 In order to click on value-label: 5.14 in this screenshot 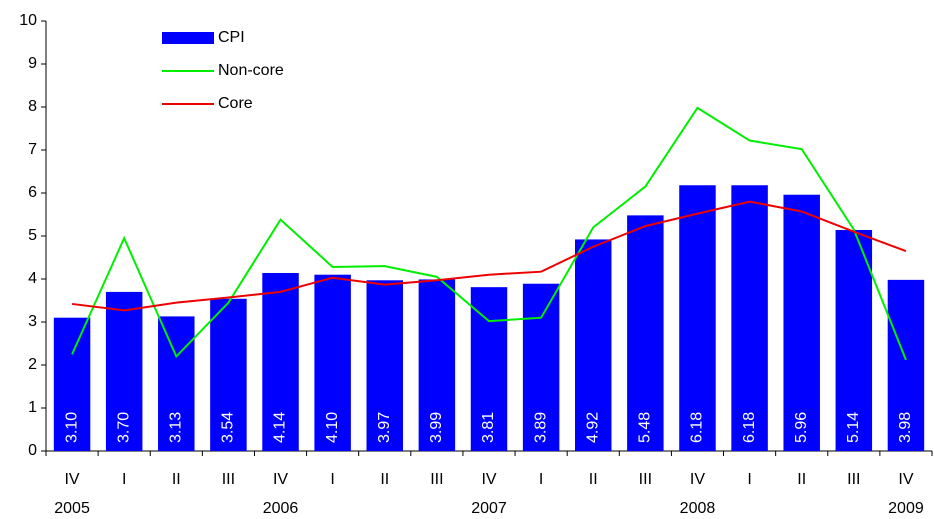, I will do `click(853, 427)`.